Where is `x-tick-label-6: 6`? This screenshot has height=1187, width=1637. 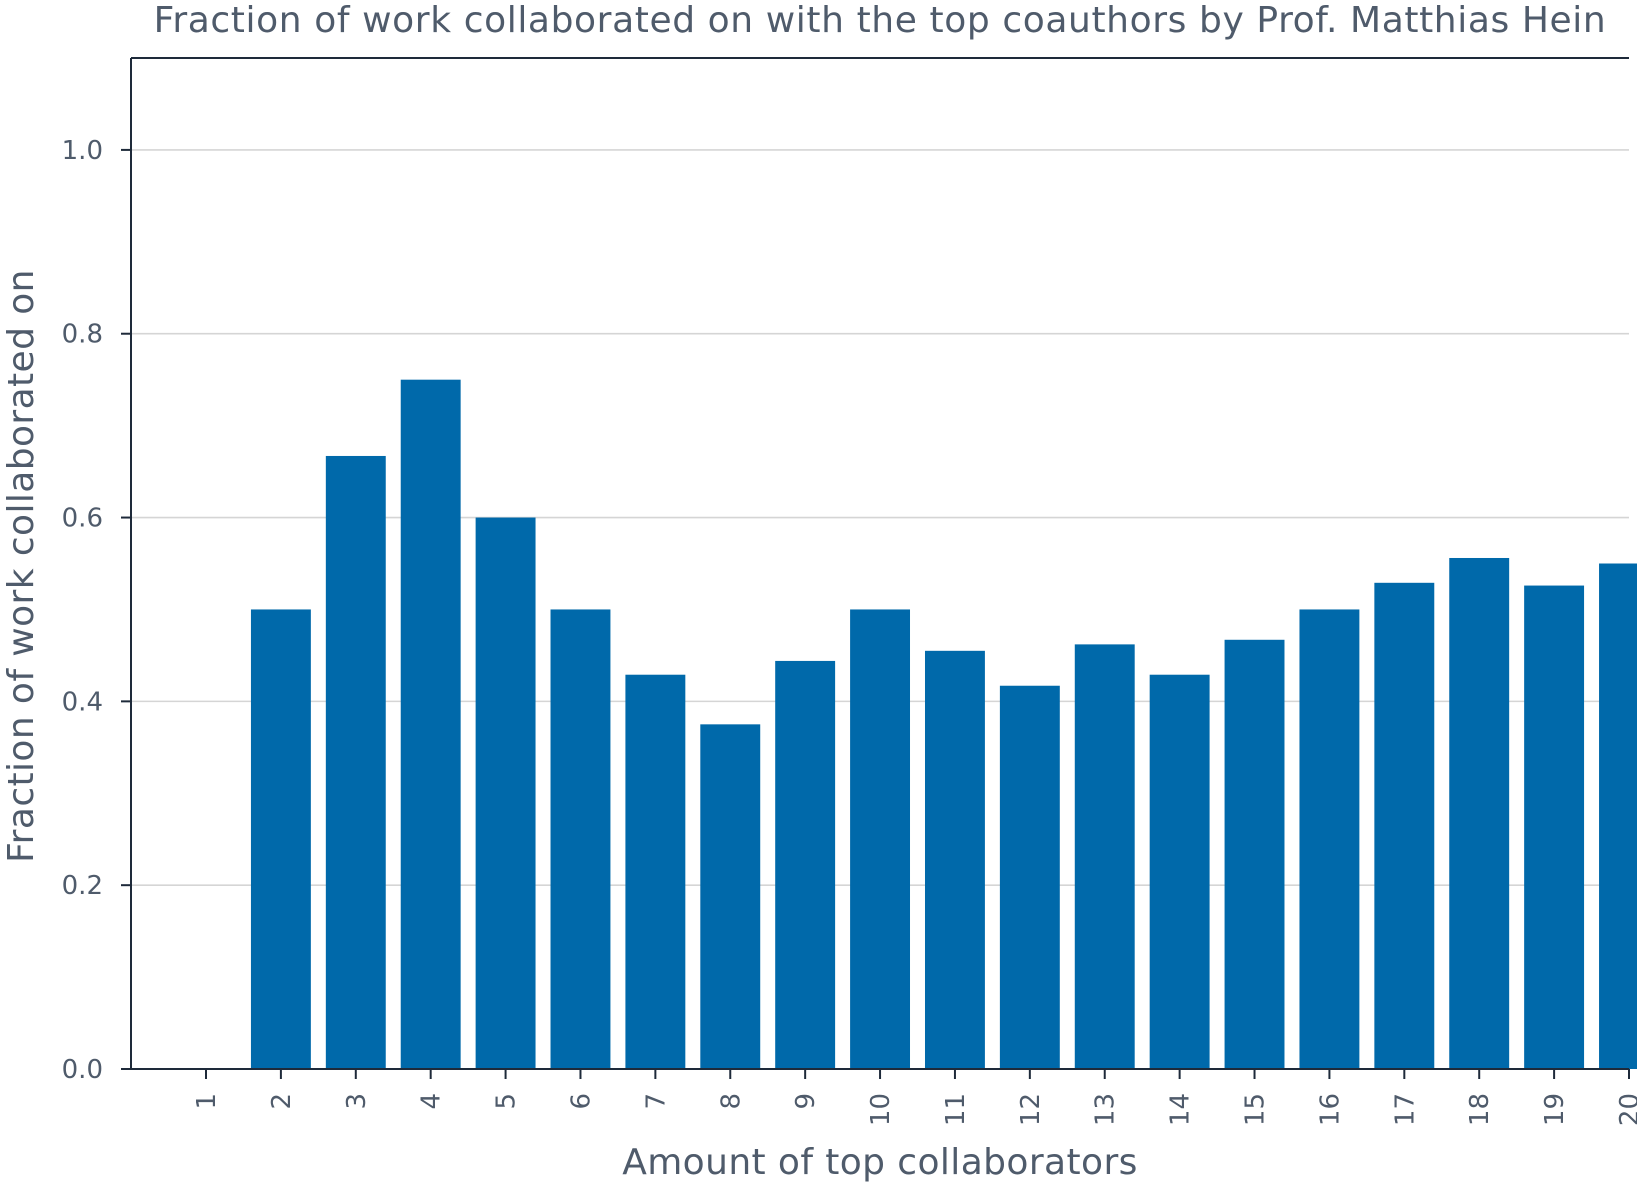
x-tick-label-6: 6 is located at coordinates (581, 1101).